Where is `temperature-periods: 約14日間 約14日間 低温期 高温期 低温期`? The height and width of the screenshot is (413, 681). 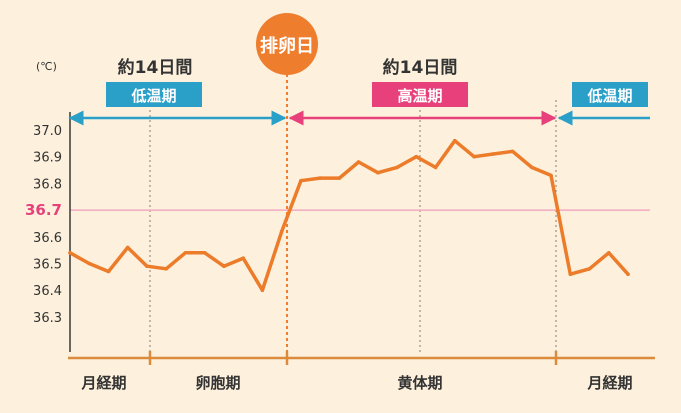
temperature-periods: 約14日間 約14日間 低温期 高温期 低温期 is located at coordinates (359, 91).